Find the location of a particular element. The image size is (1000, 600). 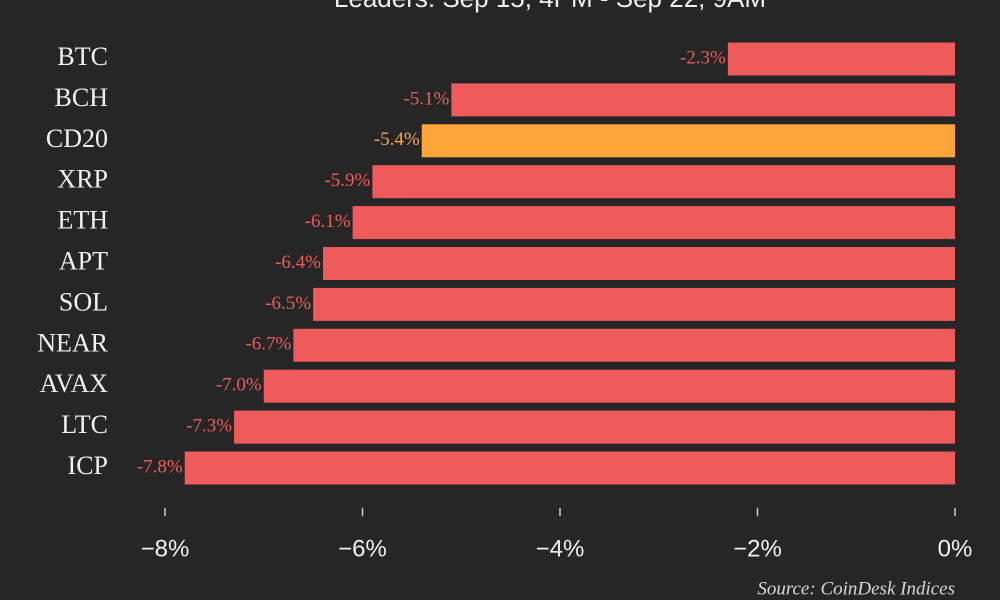

value-label: -2.3% is located at coordinates (703, 57).